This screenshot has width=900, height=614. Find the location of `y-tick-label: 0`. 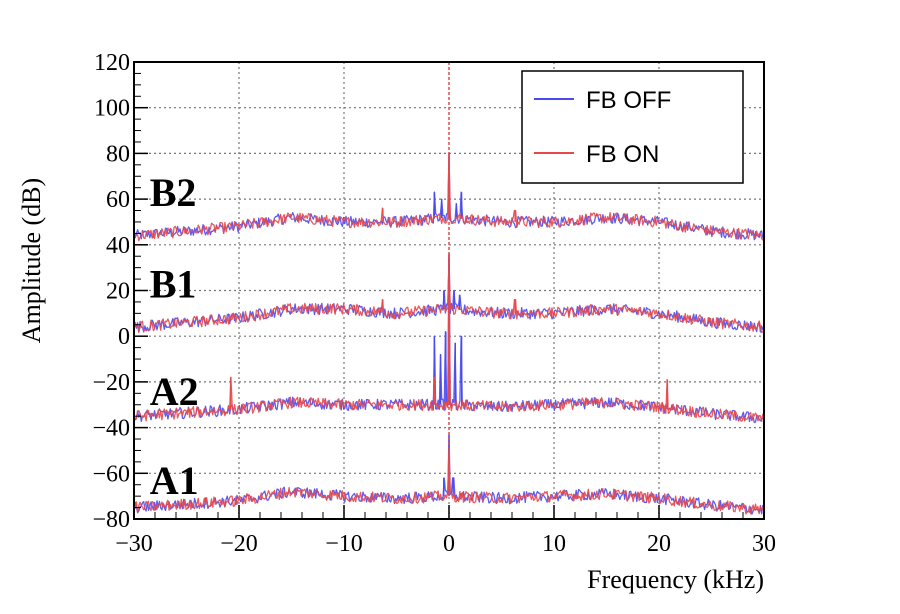

y-tick-label: 0 is located at coordinates (124, 337).